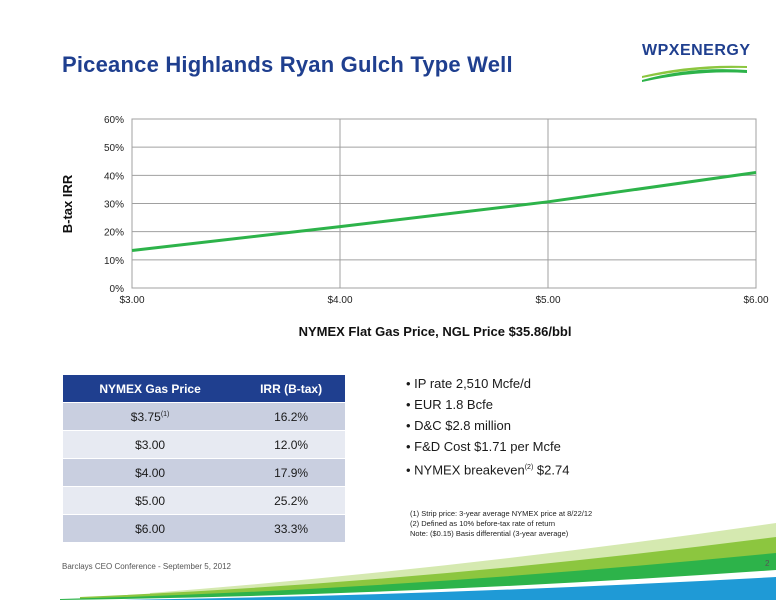 Image resolution: width=776 pixels, height=600 pixels. I want to click on table-cell-irr: 12.0%, so click(291, 444).